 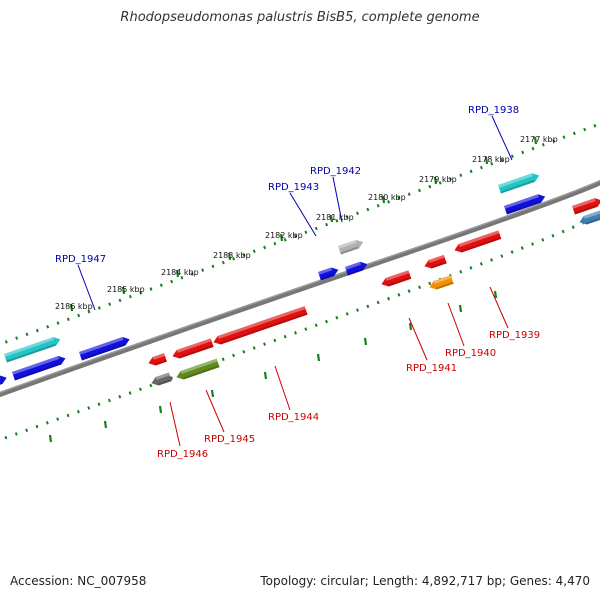 I want to click on gene-edge-red, so click(x=586, y=206).